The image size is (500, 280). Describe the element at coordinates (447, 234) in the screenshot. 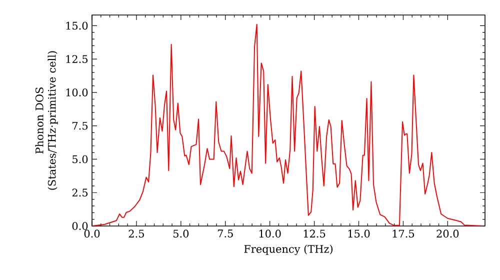

I see `x-tick-label: 20.0` at that location.